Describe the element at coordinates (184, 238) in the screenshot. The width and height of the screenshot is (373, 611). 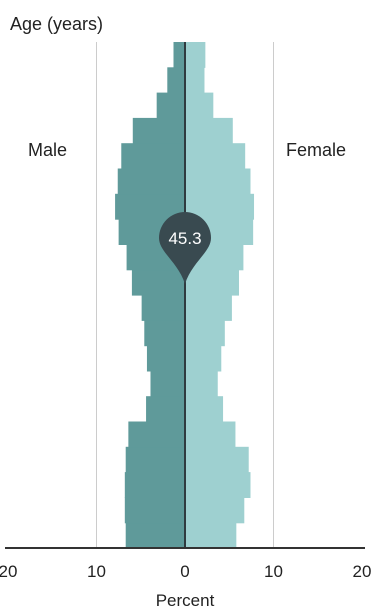
I see `median-age-label: 45.3` at that location.